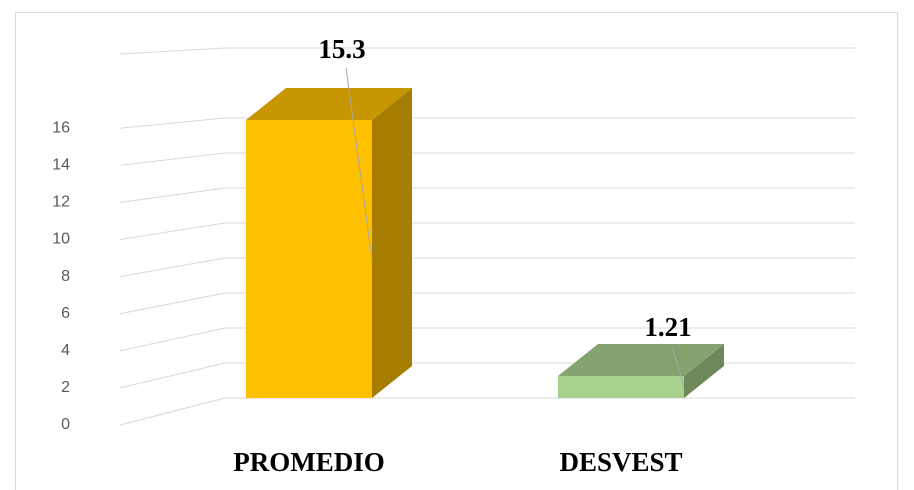  What do you see at coordinates (341, 49) in the screenshot?
I see `data-label: 15.3` at bounding box center [341, 49].